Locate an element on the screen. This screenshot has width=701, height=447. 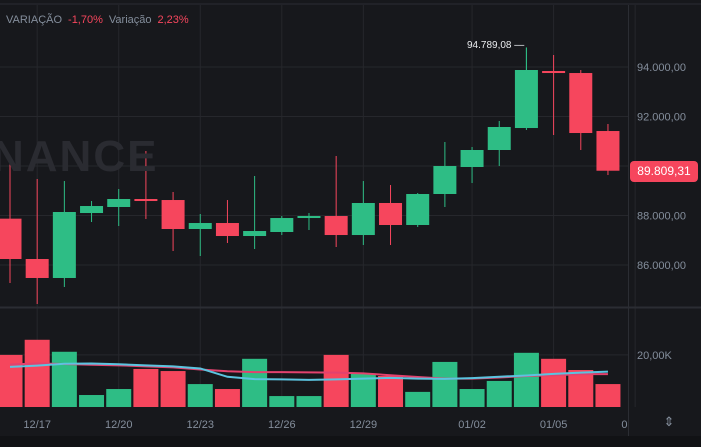
time-tick-label: 12/26 is located at coordinates (282, 425).